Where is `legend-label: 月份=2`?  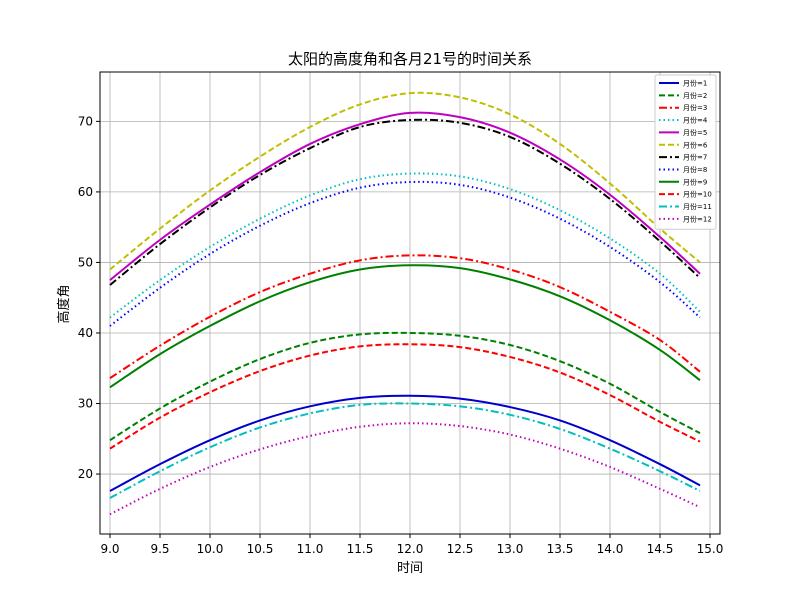 legend-label: 月份=2 is located at coordinates (695, 95).